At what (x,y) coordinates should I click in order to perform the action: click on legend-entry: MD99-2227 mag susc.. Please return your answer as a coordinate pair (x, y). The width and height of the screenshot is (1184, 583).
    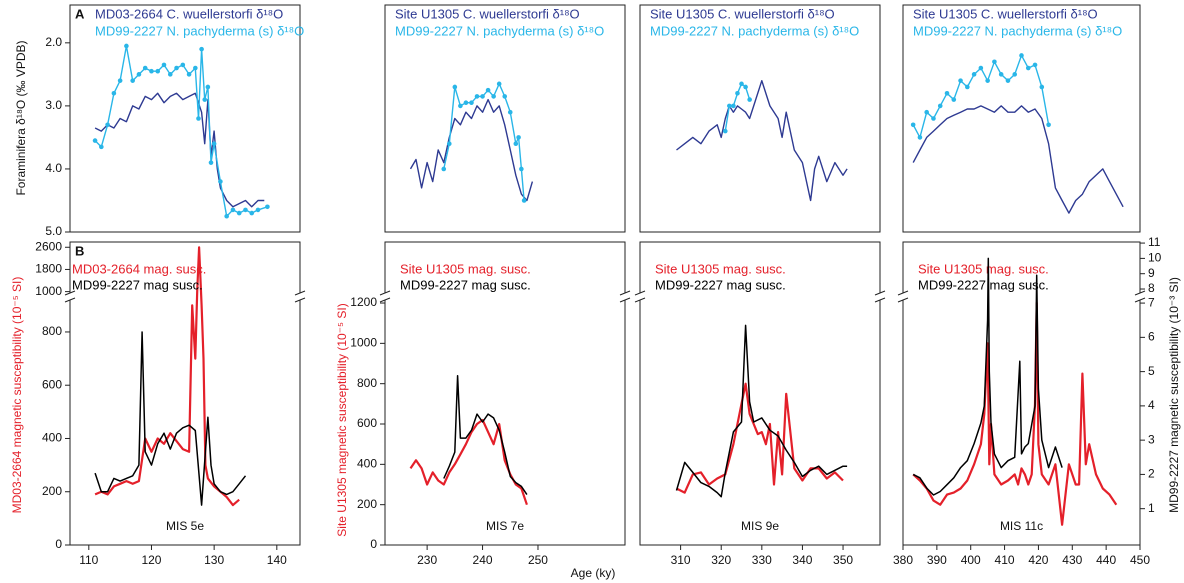
    Looking at the image, I should click on (983, 284).